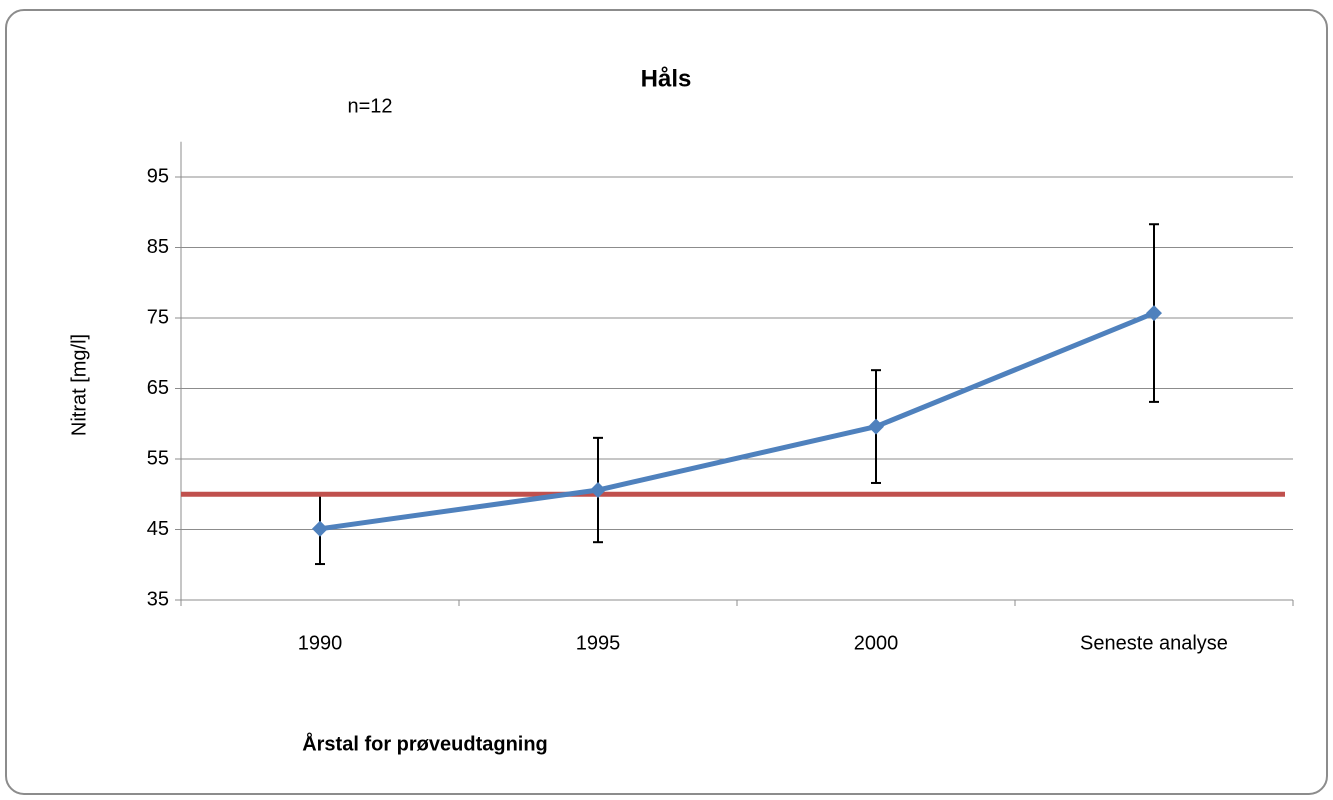 This screenshot has width=1333, height=800. I want to click on x-tick-label: 2000, so click(876, 643).